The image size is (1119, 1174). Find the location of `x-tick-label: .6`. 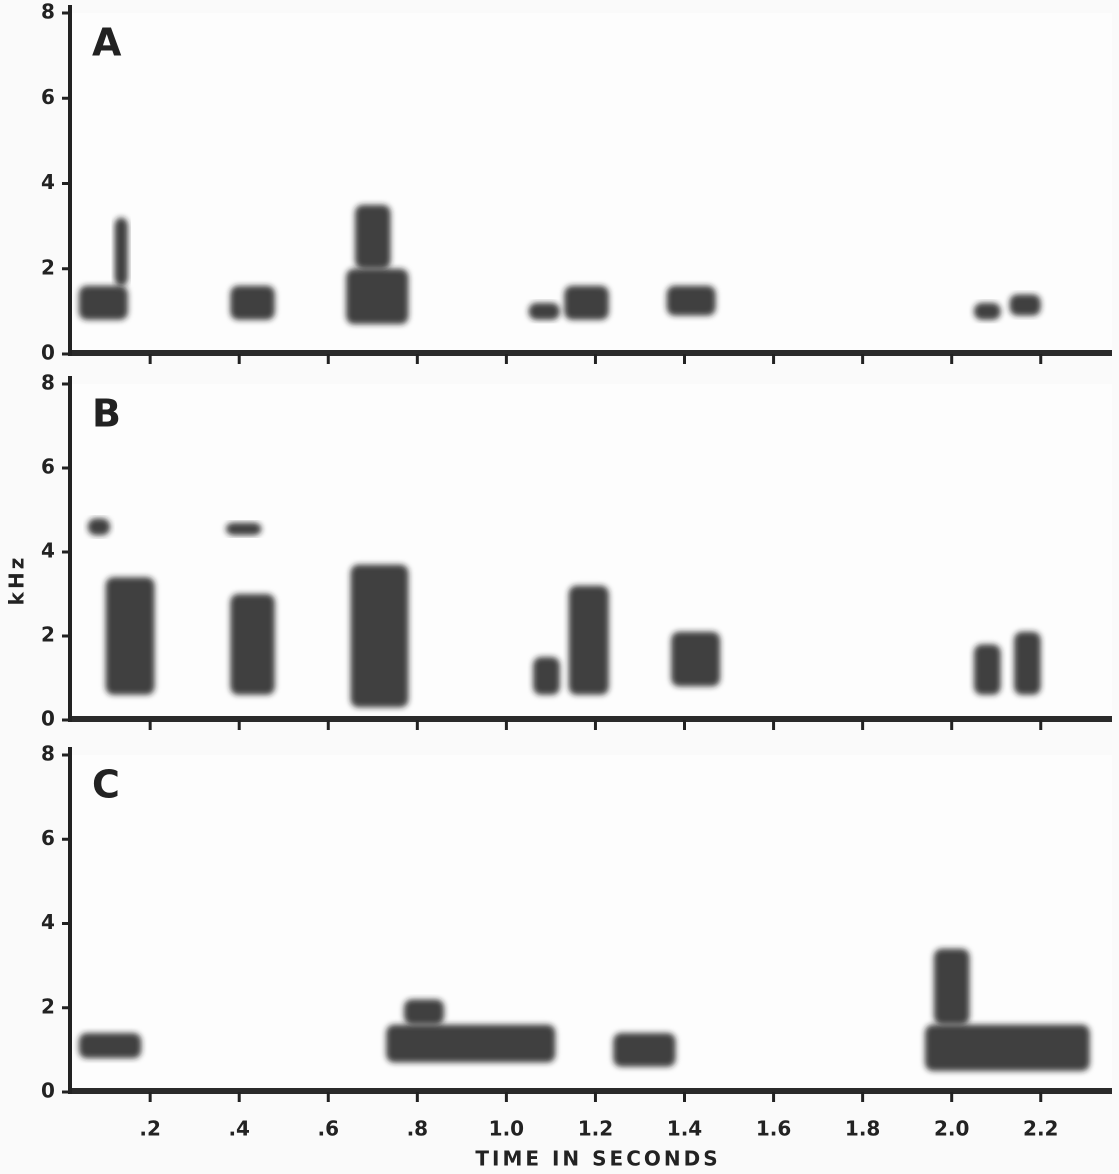

x-tick-label: .6 is located at coordinates (329, 1129).